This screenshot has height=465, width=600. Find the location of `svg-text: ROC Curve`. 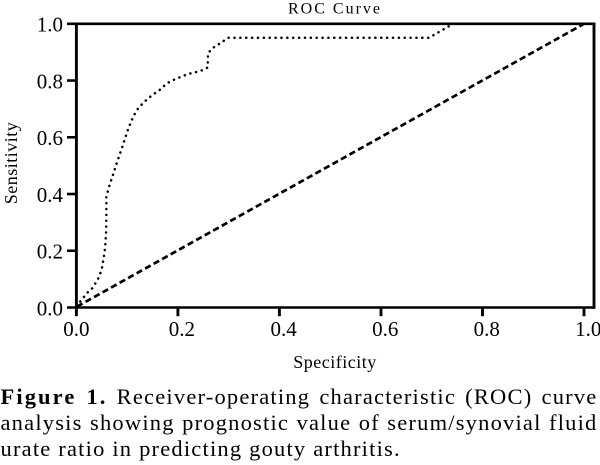

svg-text: ROC Curve is located at coordinates (335, 9).